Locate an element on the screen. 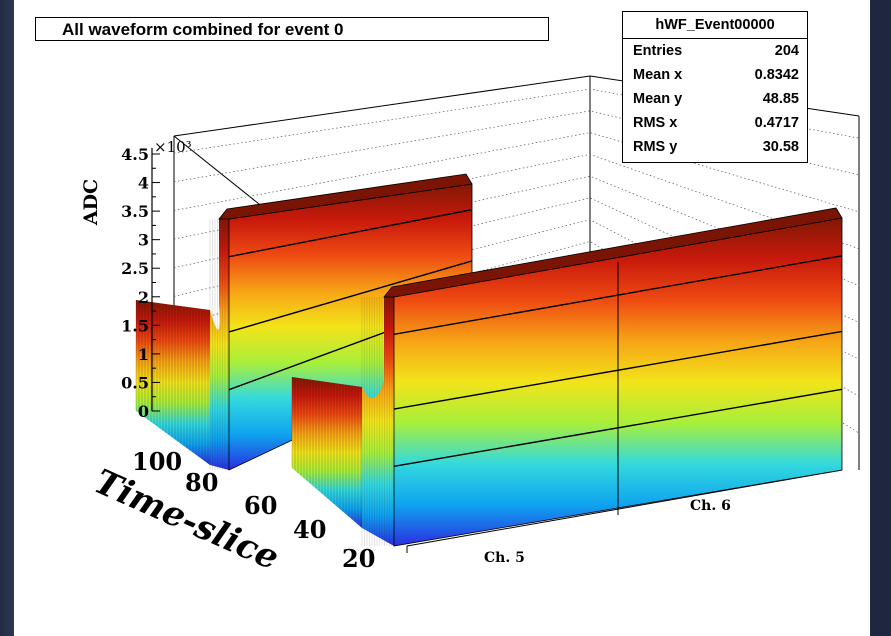 The image size is (891, 636). channel-label: Ch. 6 is located at coordinates (710, 506).